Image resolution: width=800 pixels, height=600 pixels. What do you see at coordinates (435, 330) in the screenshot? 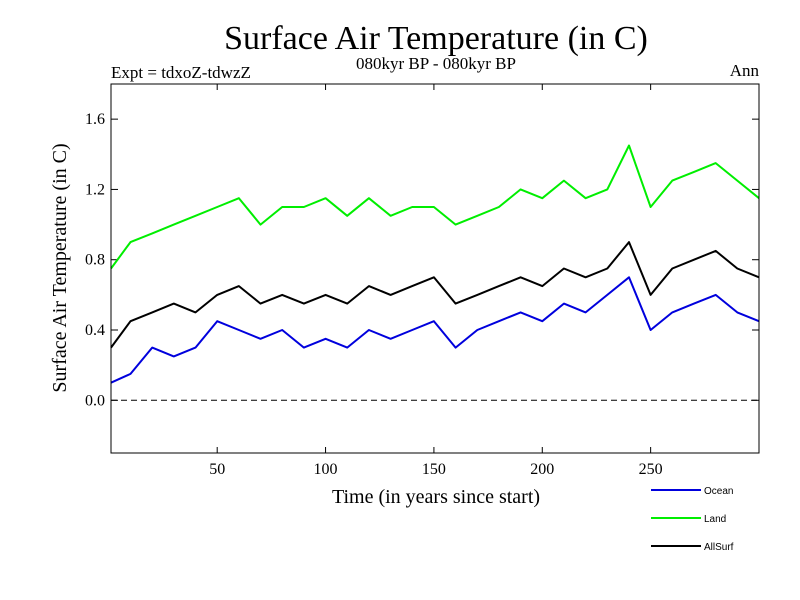
I see `series-line-ocean` at bounding box center [435, 330].